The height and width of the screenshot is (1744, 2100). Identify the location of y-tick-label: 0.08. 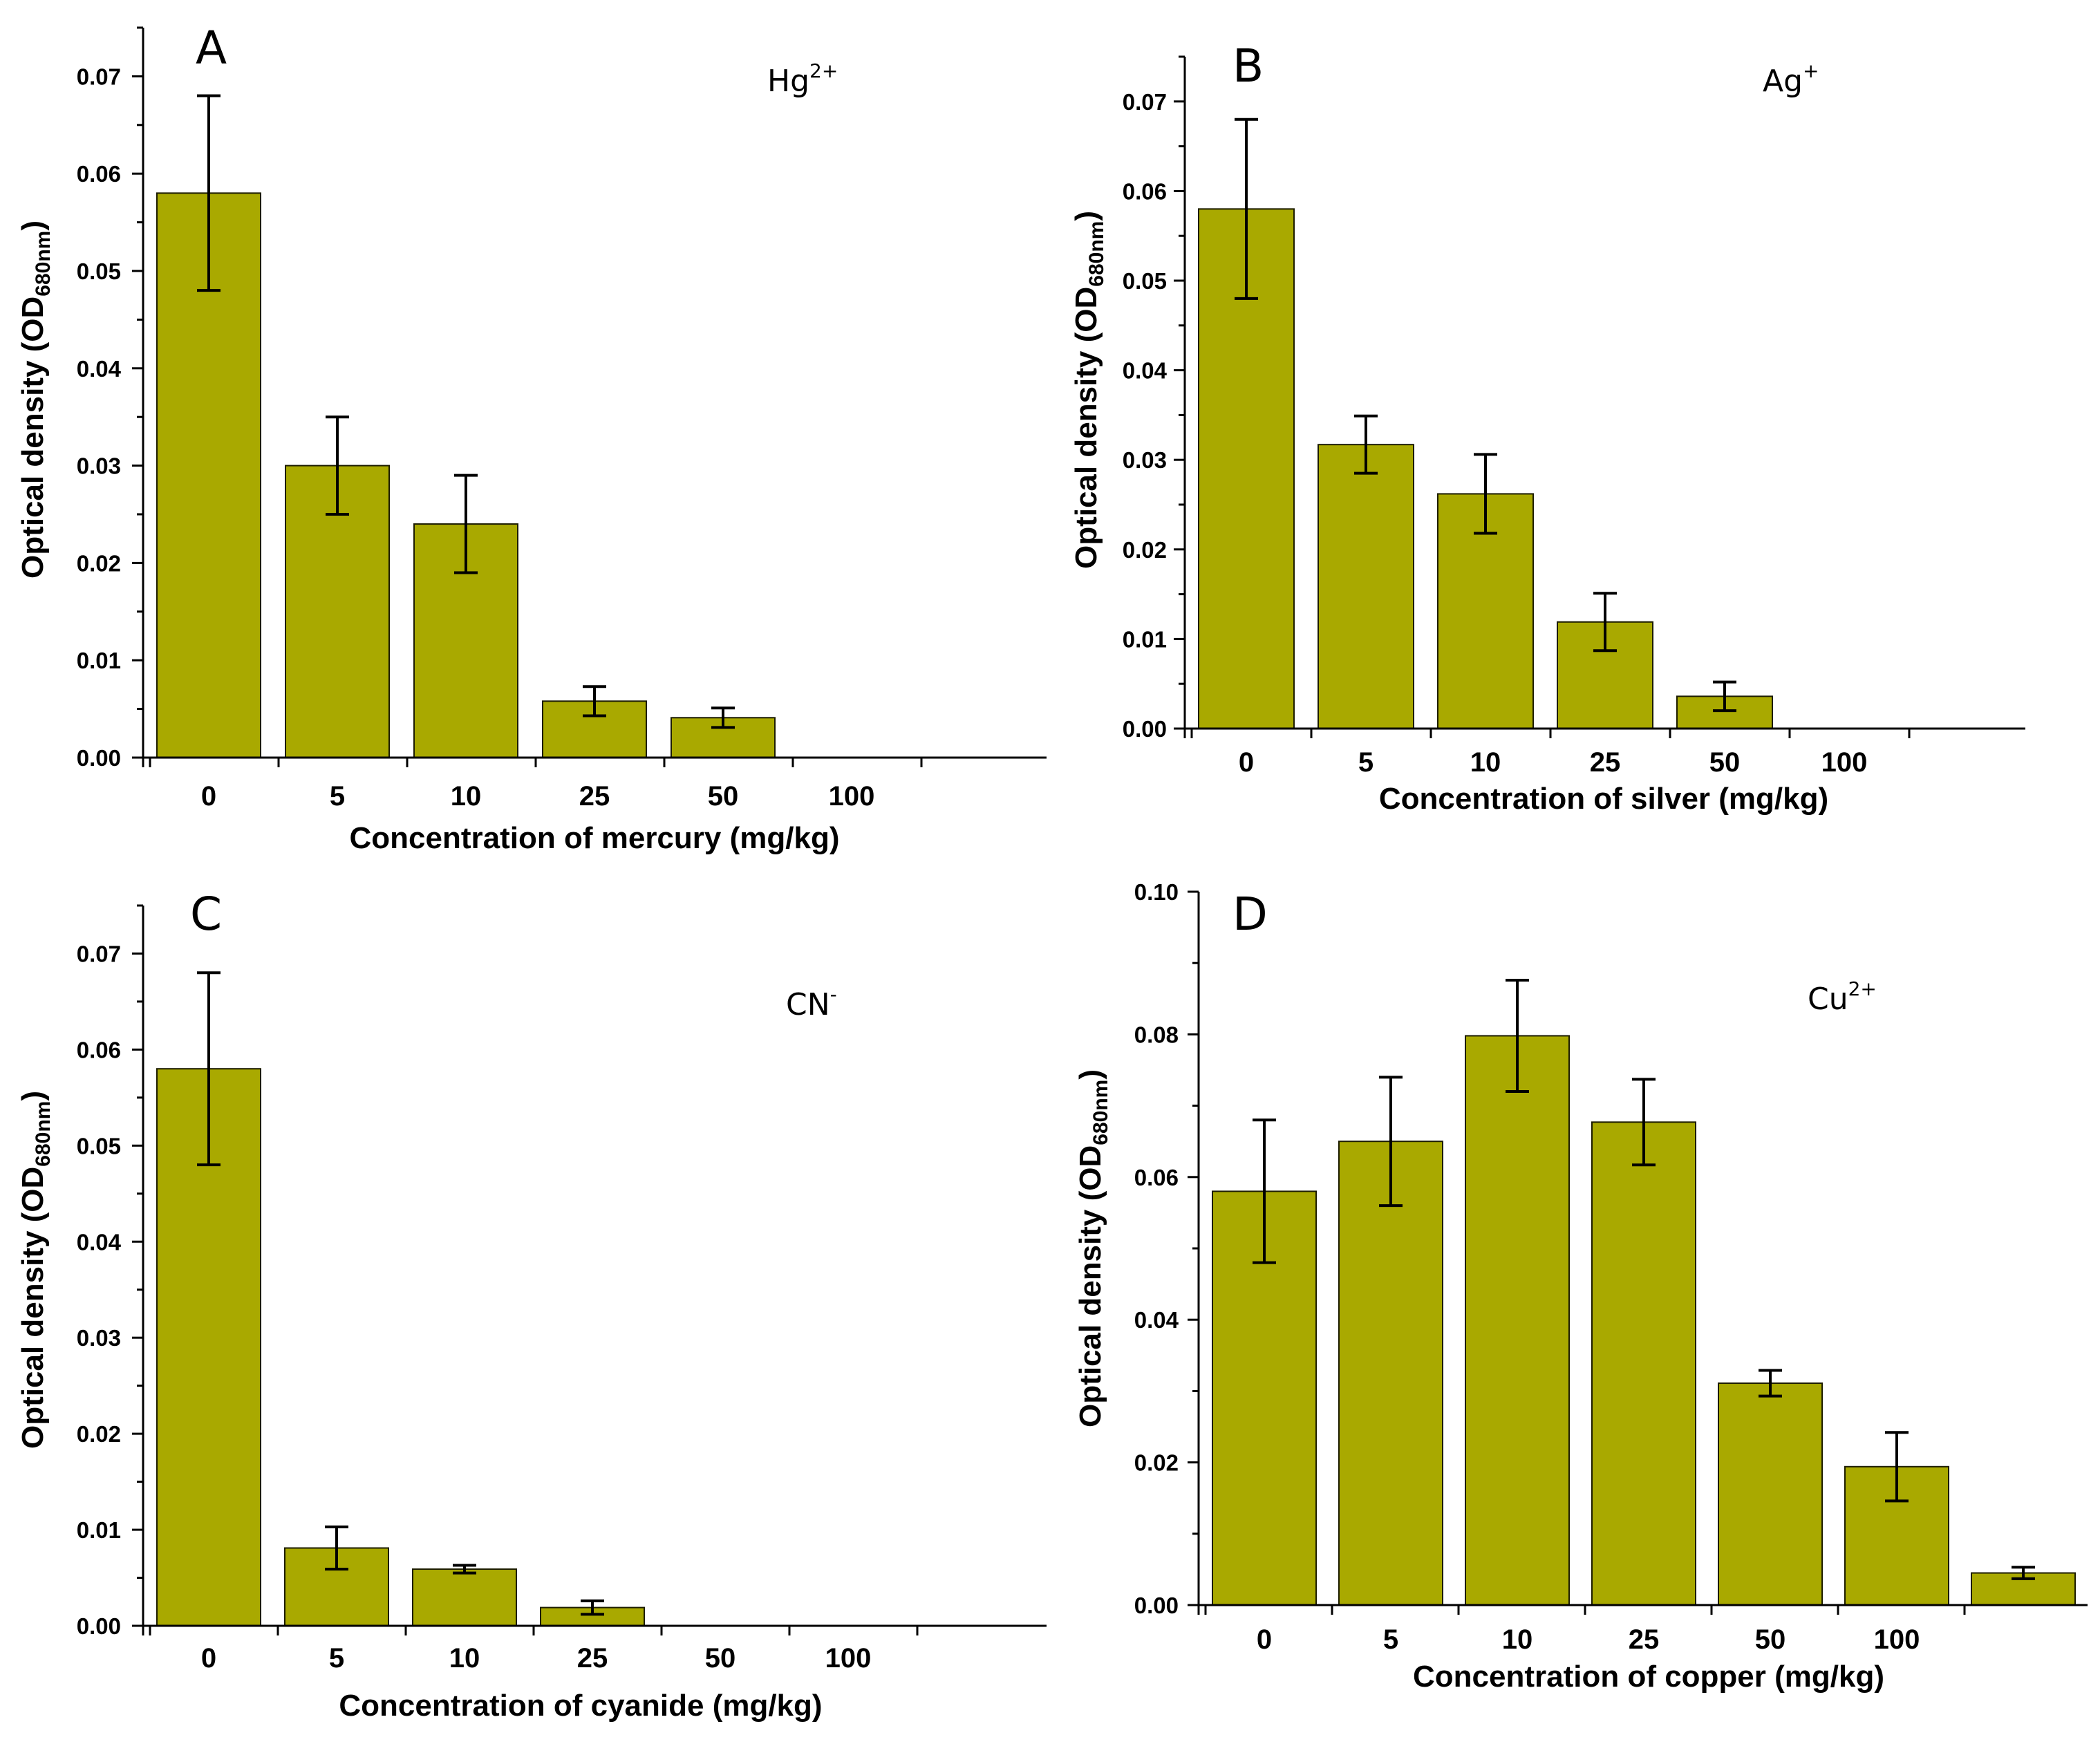
(1157, 1034).